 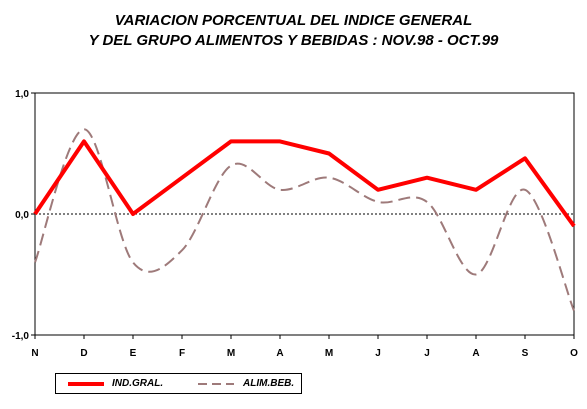 What do you see at coordinates (34, 353) in the screenshot?
I see `x-tick-label: N` at bounding box center [34, 353].